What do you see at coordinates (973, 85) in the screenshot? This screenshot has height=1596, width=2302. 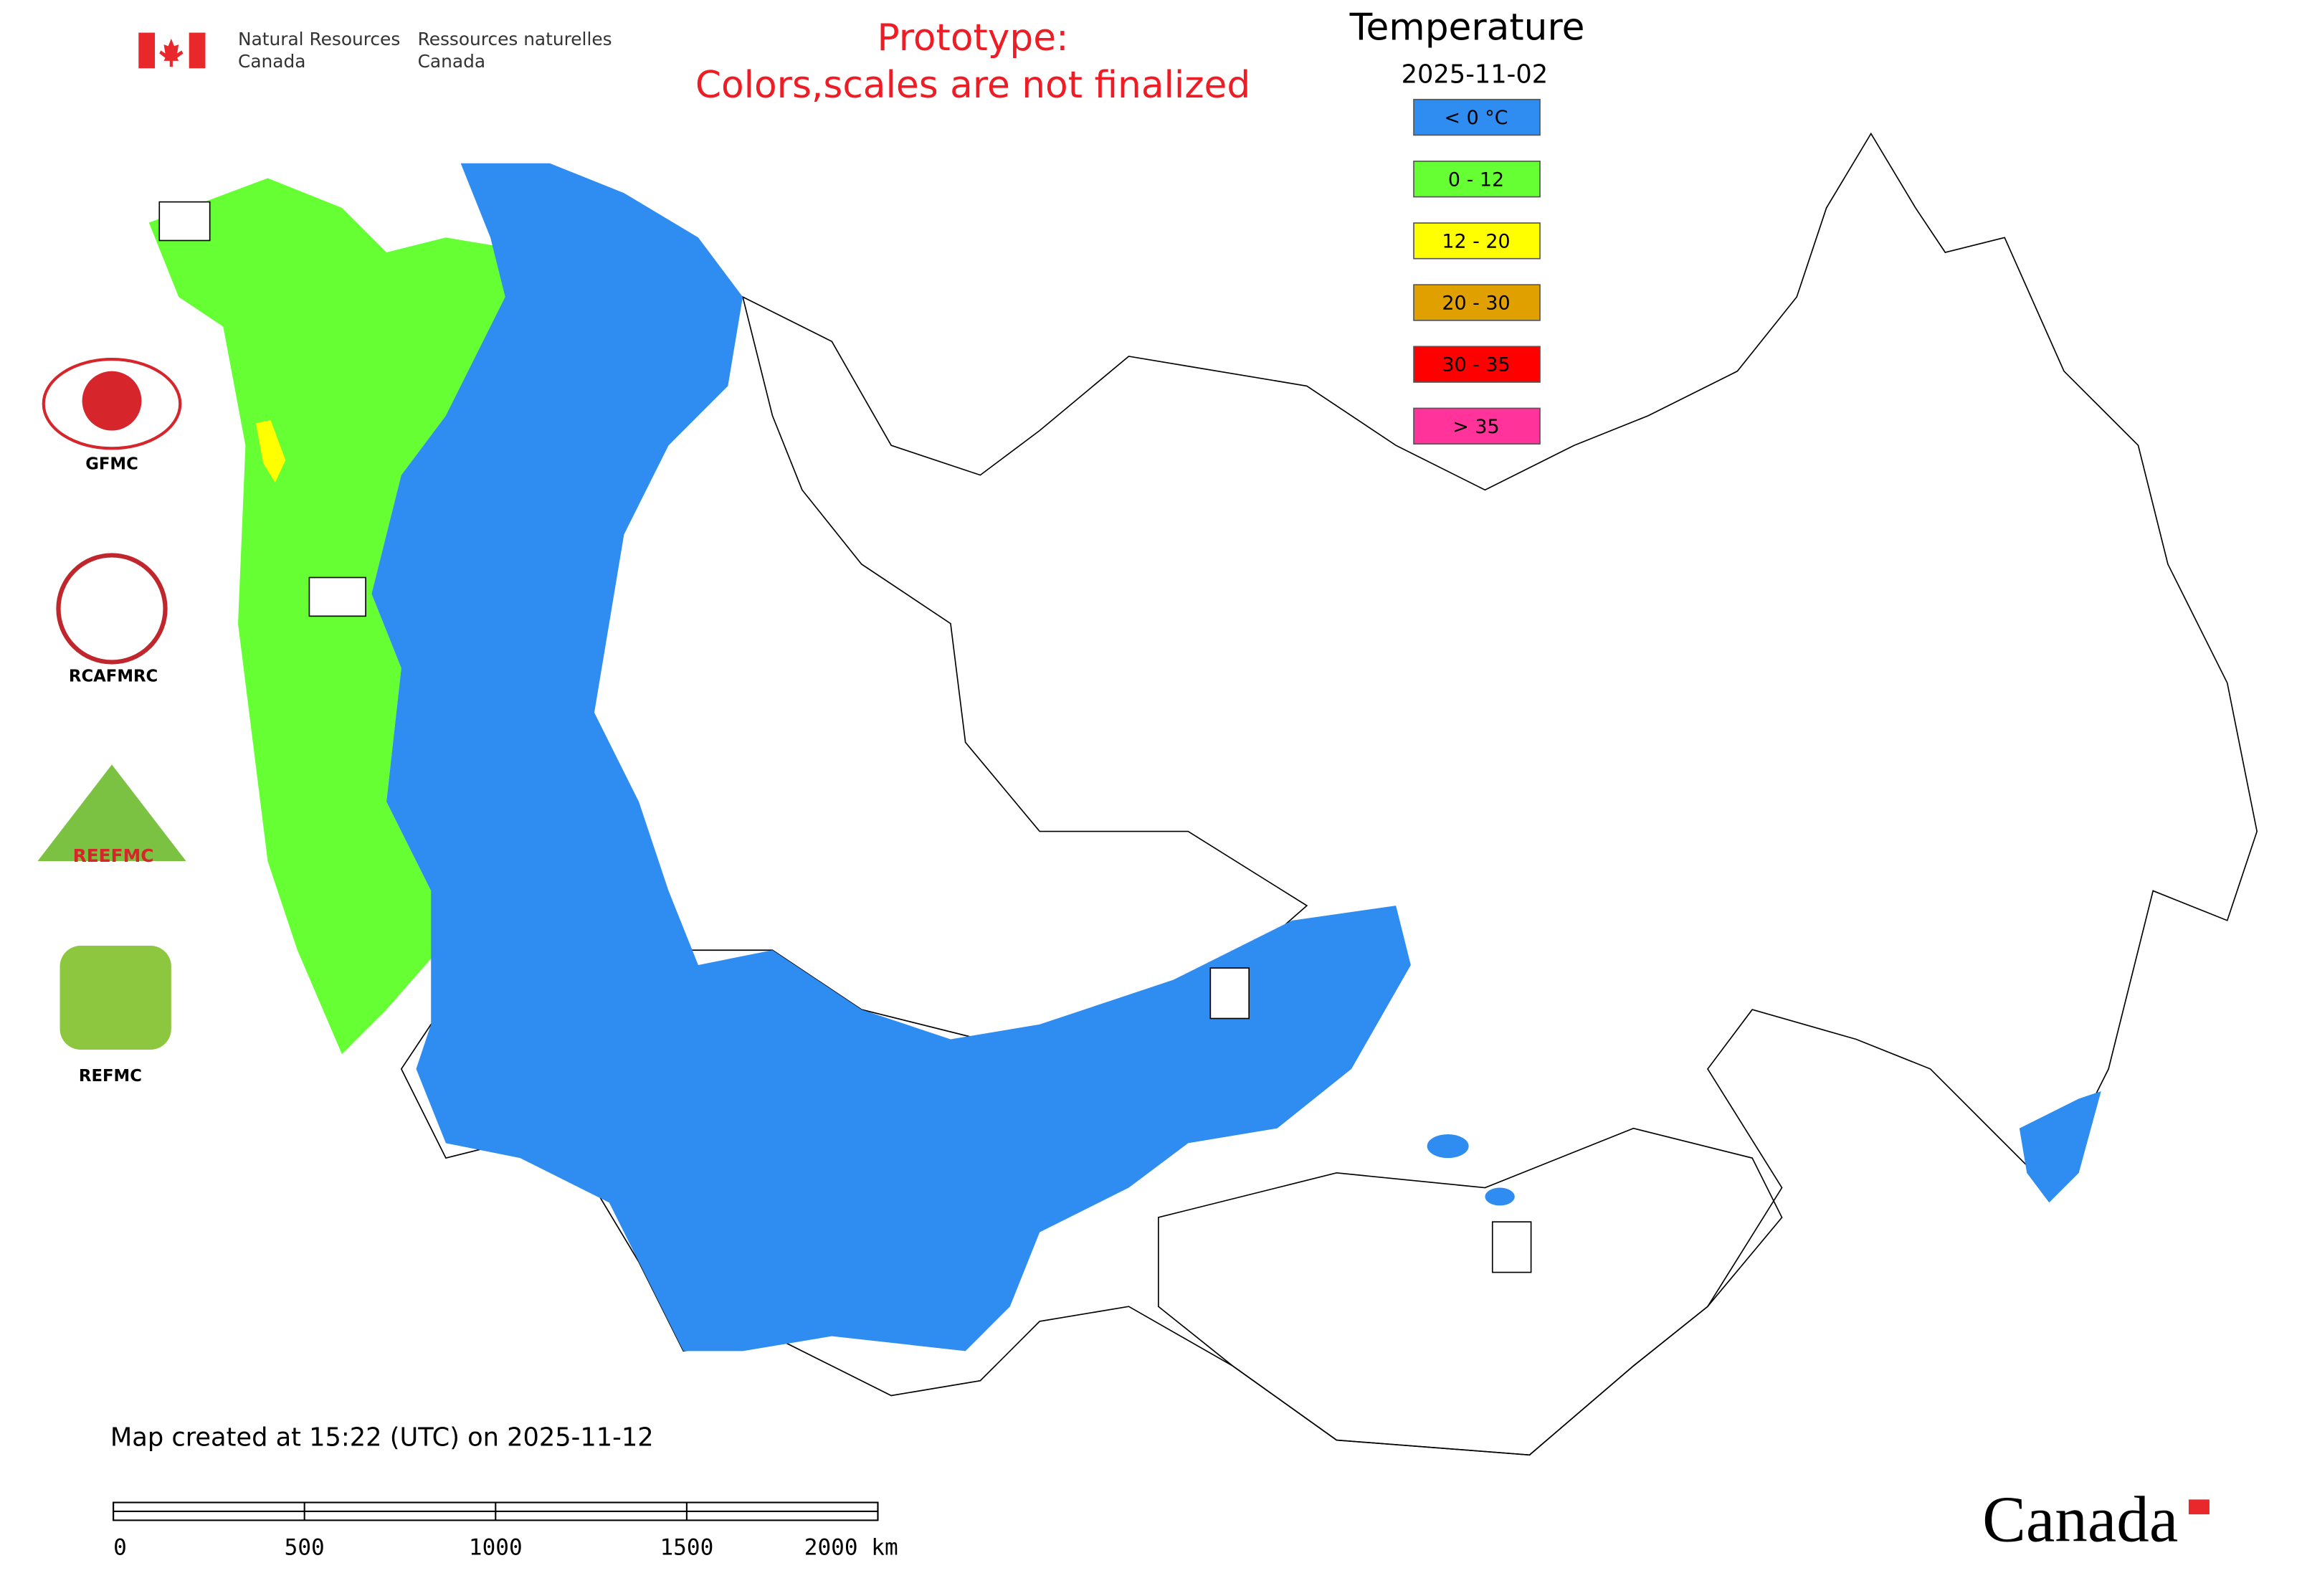 I see `notice: Colors,scales are not finalized` at bounding box center [973, 85].